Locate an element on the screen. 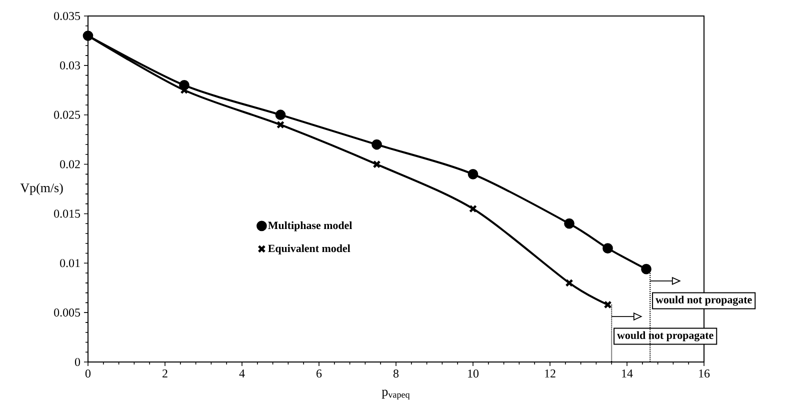  x-tick-label: 2 is located at coordinates (165, 374).